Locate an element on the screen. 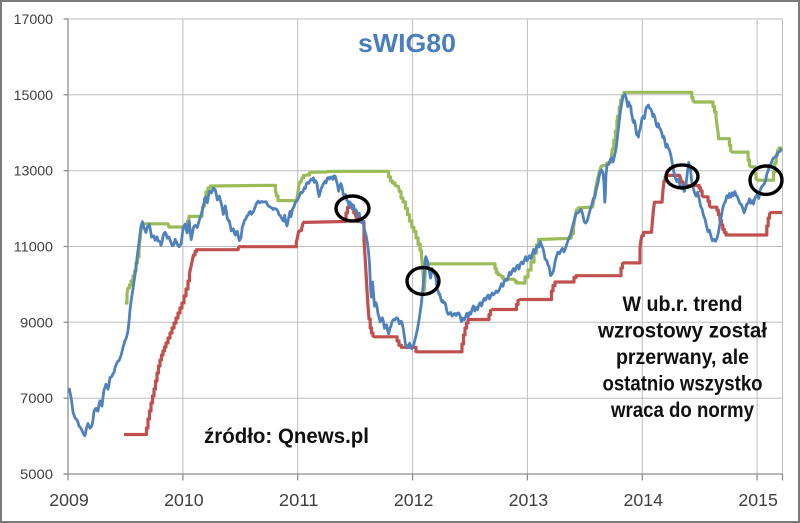  svg-text: 15000 is located at coordinates (34, 95).